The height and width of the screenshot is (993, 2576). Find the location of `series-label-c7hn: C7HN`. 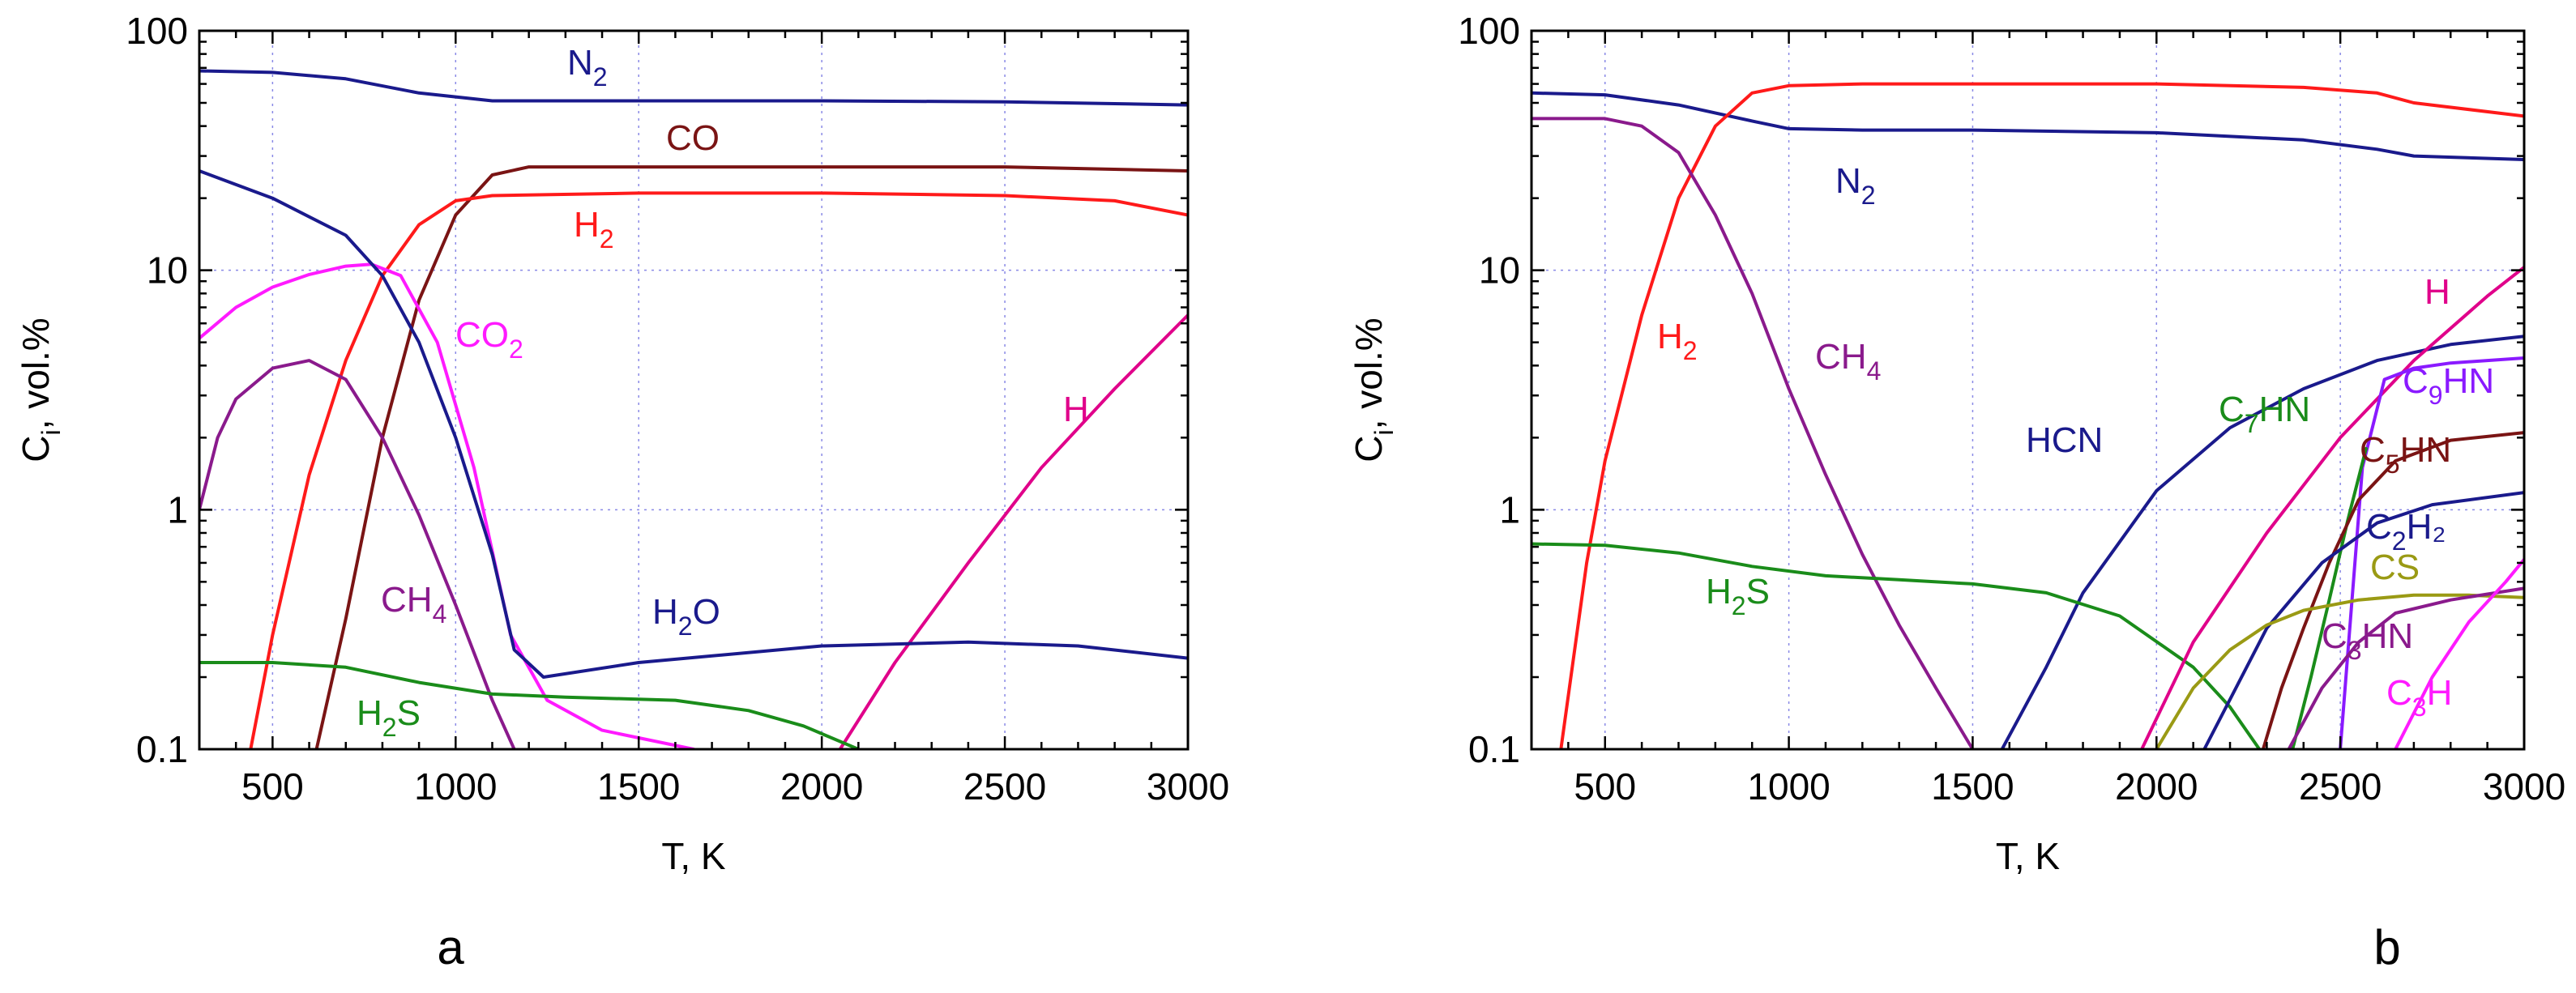

series-label-c7hn: C7HN is located at coordinates (2264, 414).